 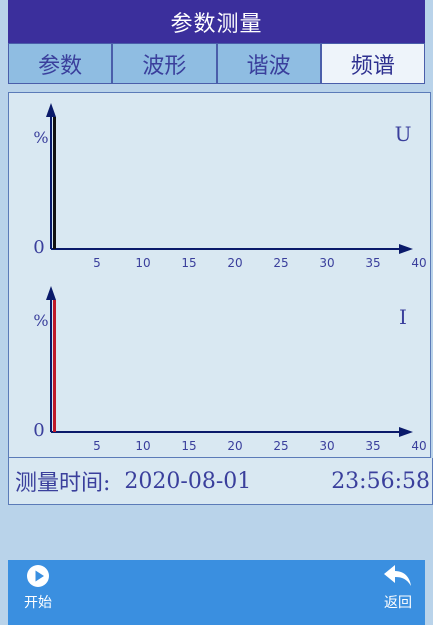 What do you see at coordinates (397, 575) in the screenshot?
I see `back-arrow-icon` at bounding box center [397, 575].